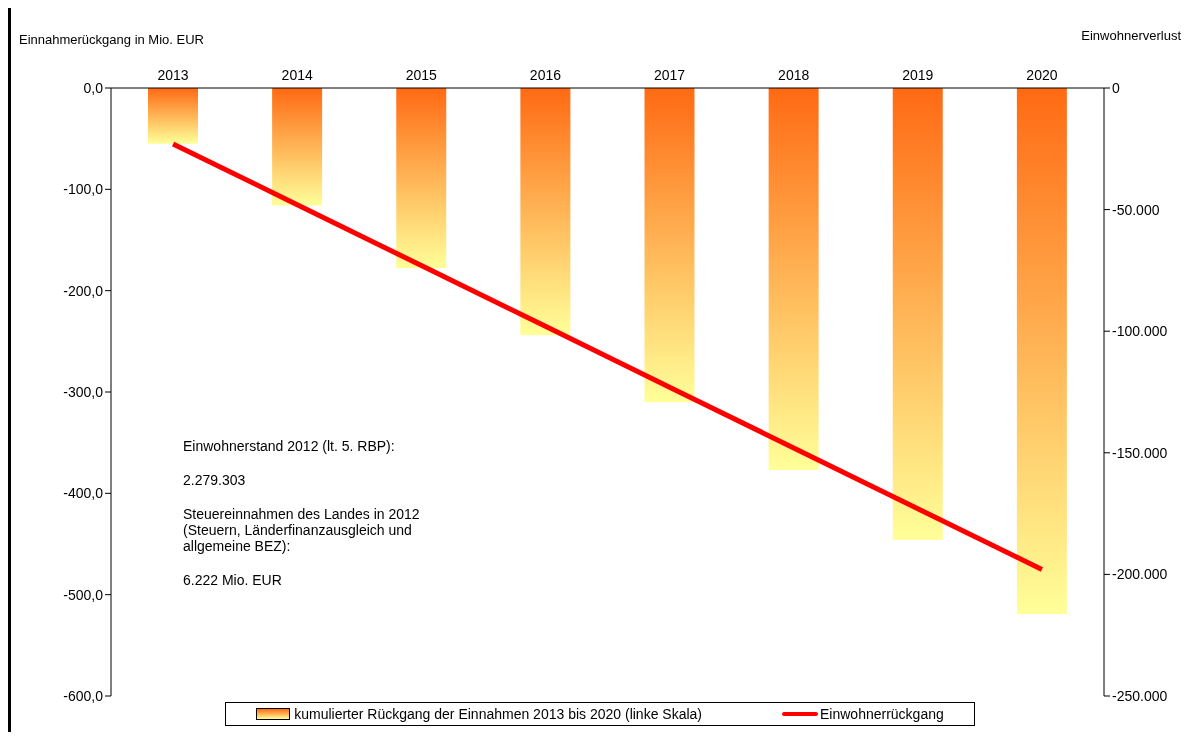 Image resolution: width=1197 pixels, height=740 pixels. I want to click on legend-label: Einwohnerrückgang, so click(881, 714).